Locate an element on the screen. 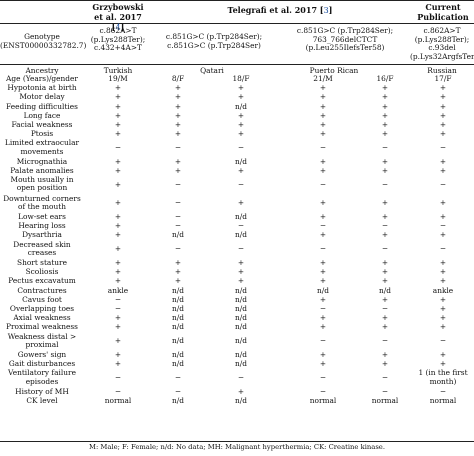 This screenshot has height=456, width=474. row-label-text: Long face is located at coordinates (42, 115).